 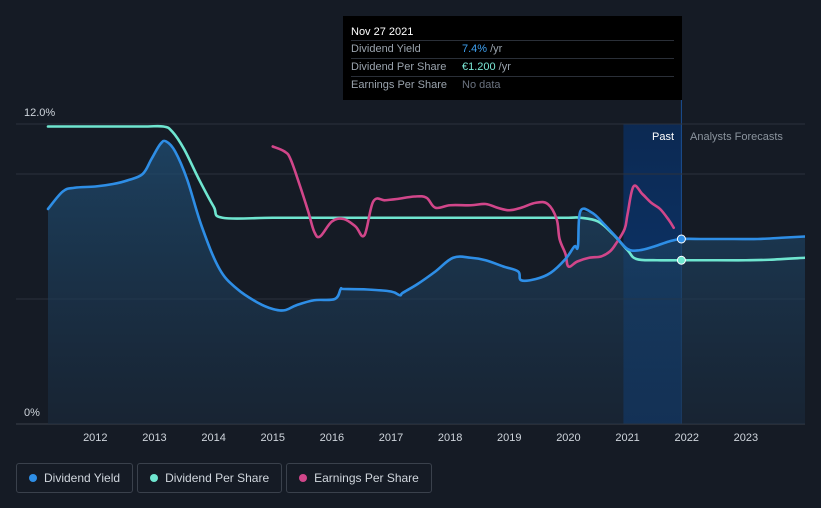 What do you see at coordinates (512, 49) in the screenshot?
I see `tooltip-row-yield: Dividend Yield 7.4% /yr` at bounding box center [512, 49].